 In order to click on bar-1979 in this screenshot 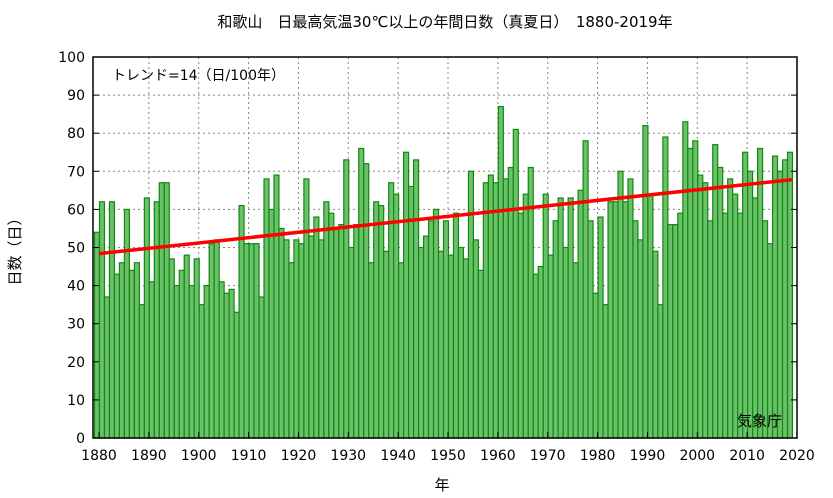, I will do `click(590, 329)`.